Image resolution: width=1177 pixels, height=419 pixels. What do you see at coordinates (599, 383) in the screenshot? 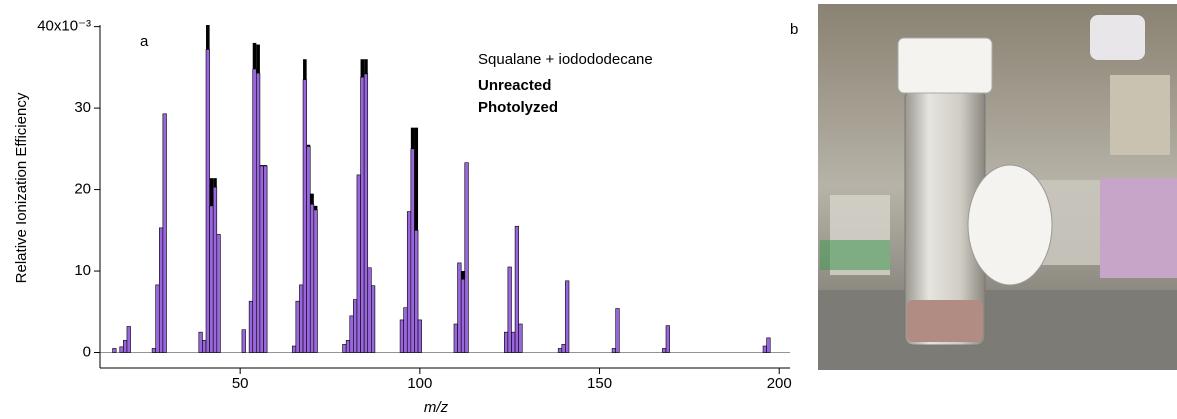
I see `x-tick-label: 150` at bounding box center [599, 383].